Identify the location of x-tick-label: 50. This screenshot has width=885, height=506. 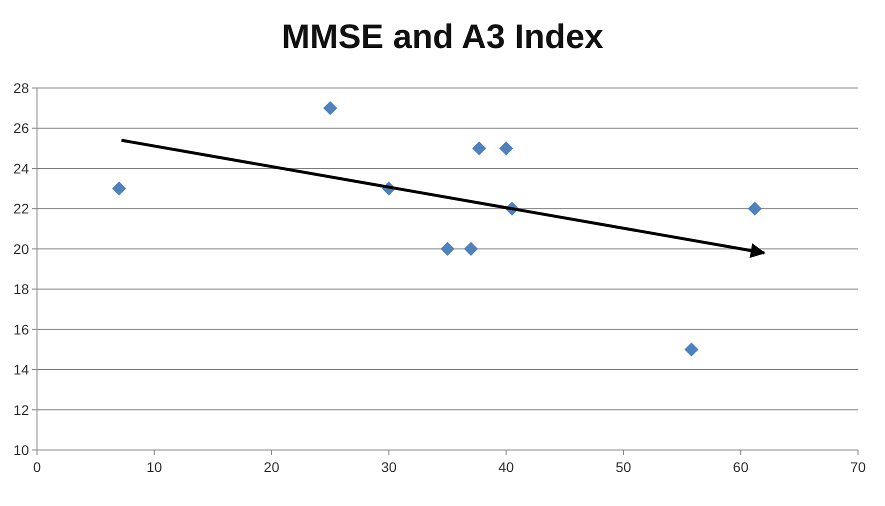
(624, 467).